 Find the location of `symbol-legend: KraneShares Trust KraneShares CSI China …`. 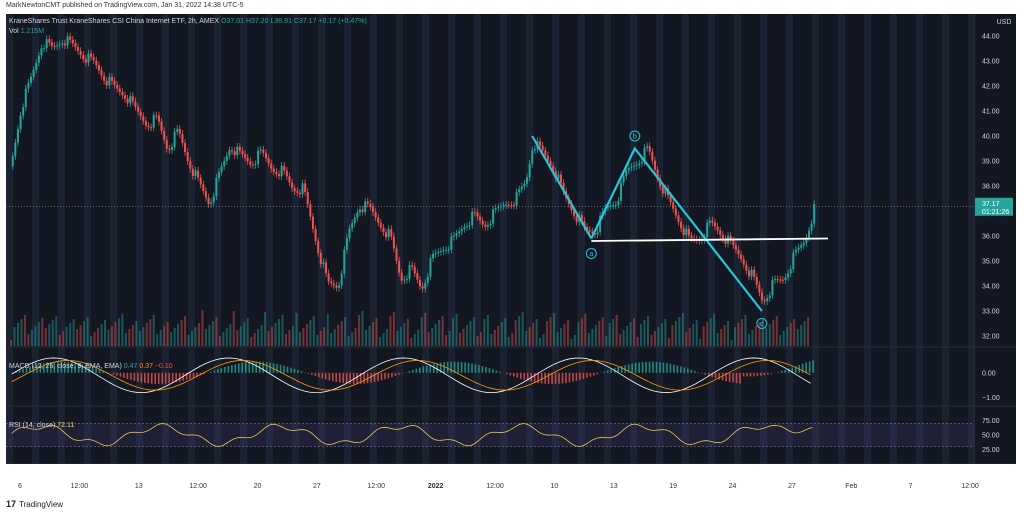

symbol-legend: KraneShares Trust KraneShares CSI China … is located at coordinates (188, 21).